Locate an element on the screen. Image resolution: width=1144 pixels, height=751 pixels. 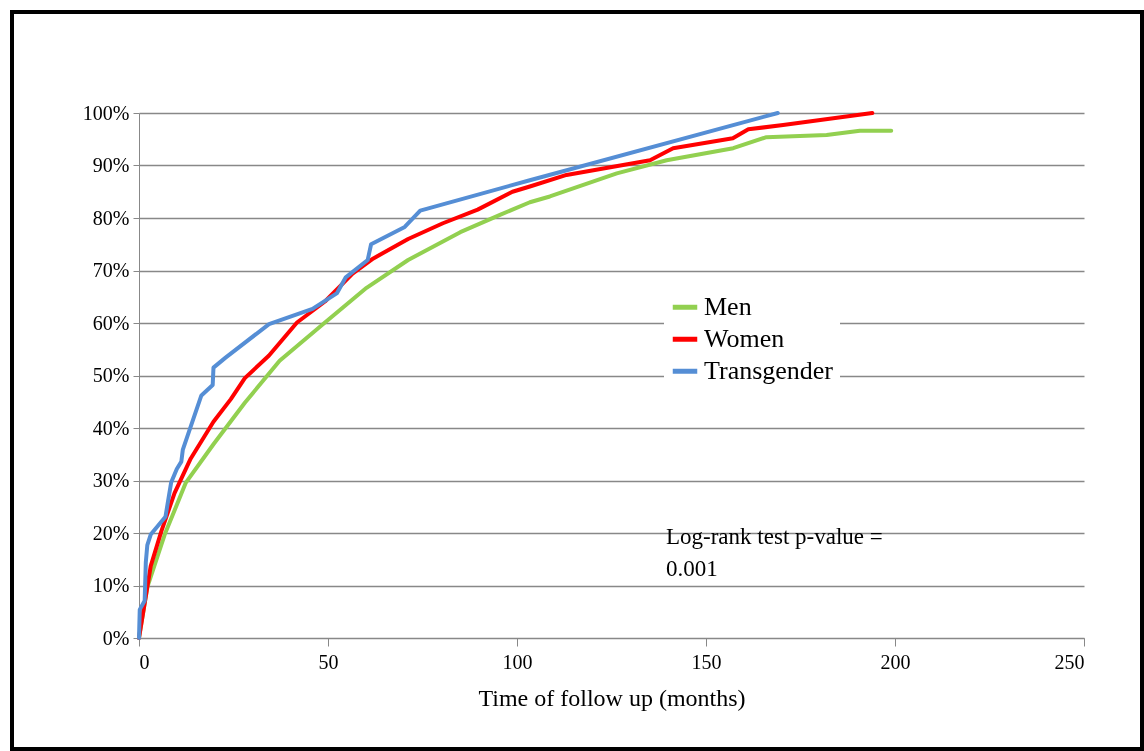
annotation: Log-rank test p-value = 0.001 is located at coordinates (774, 552).